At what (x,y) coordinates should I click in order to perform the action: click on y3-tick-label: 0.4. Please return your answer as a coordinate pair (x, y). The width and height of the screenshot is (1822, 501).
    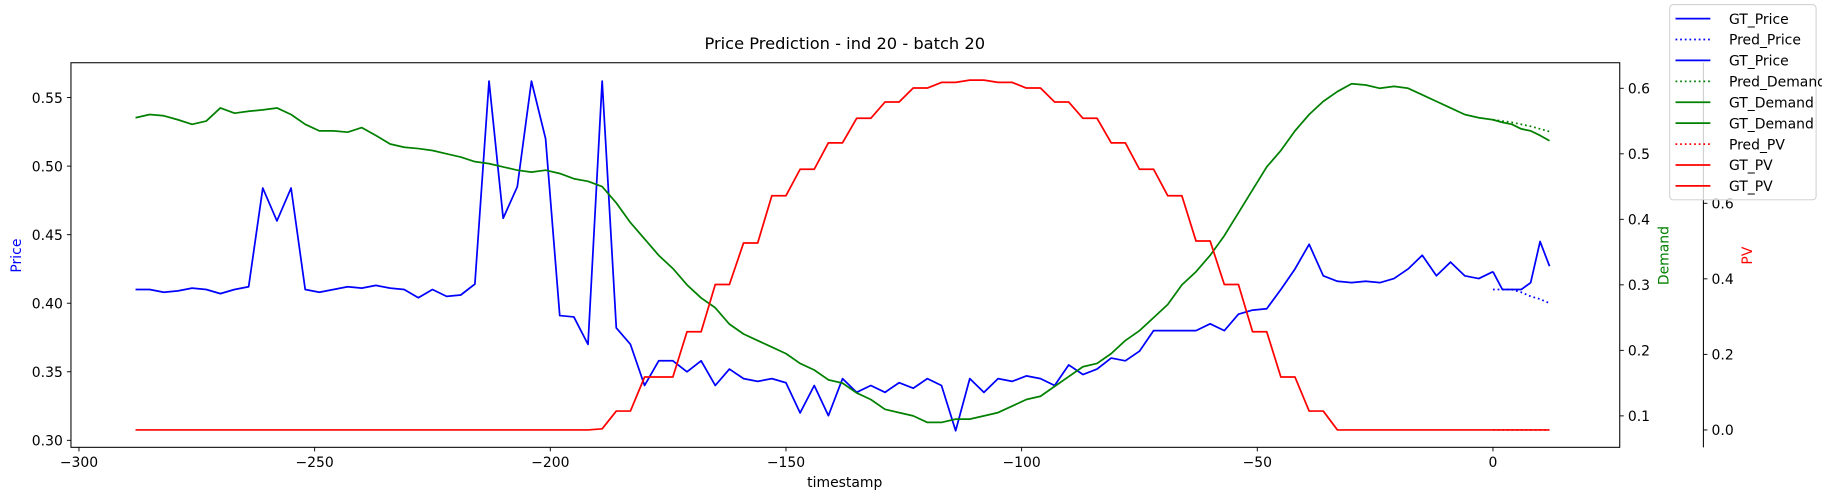
    Looking at the image, I should click on (1723, 280).